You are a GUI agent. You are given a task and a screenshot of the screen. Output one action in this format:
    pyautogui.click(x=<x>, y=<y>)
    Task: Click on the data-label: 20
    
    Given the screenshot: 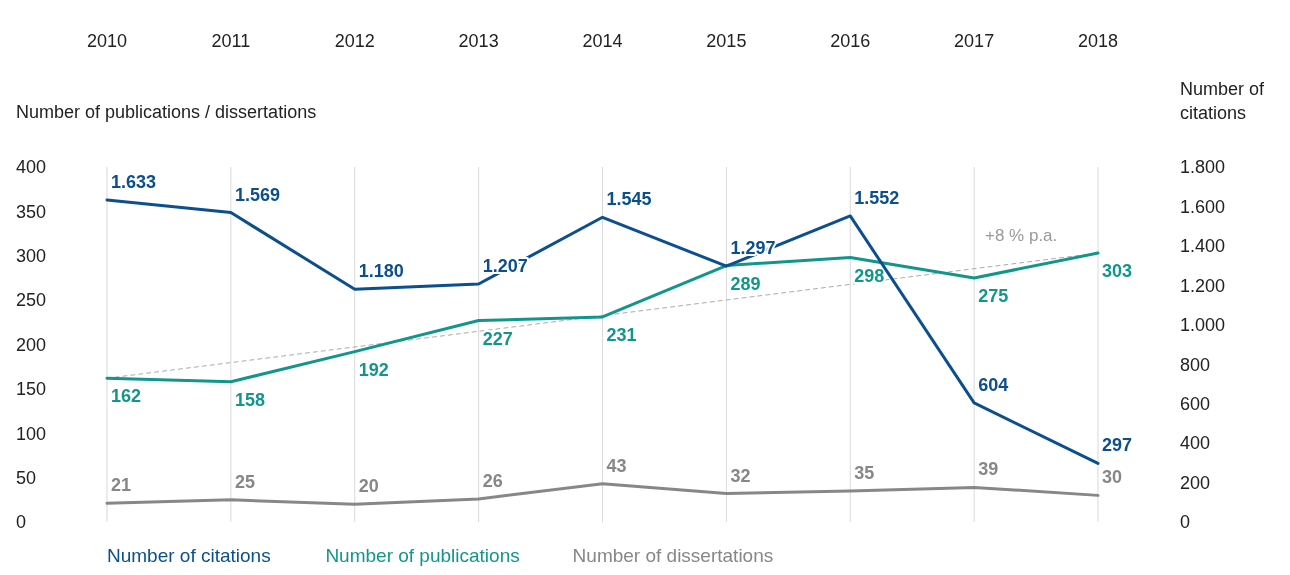 What is the action you would take?
    pyautogui.click(x=368, y=486)
    